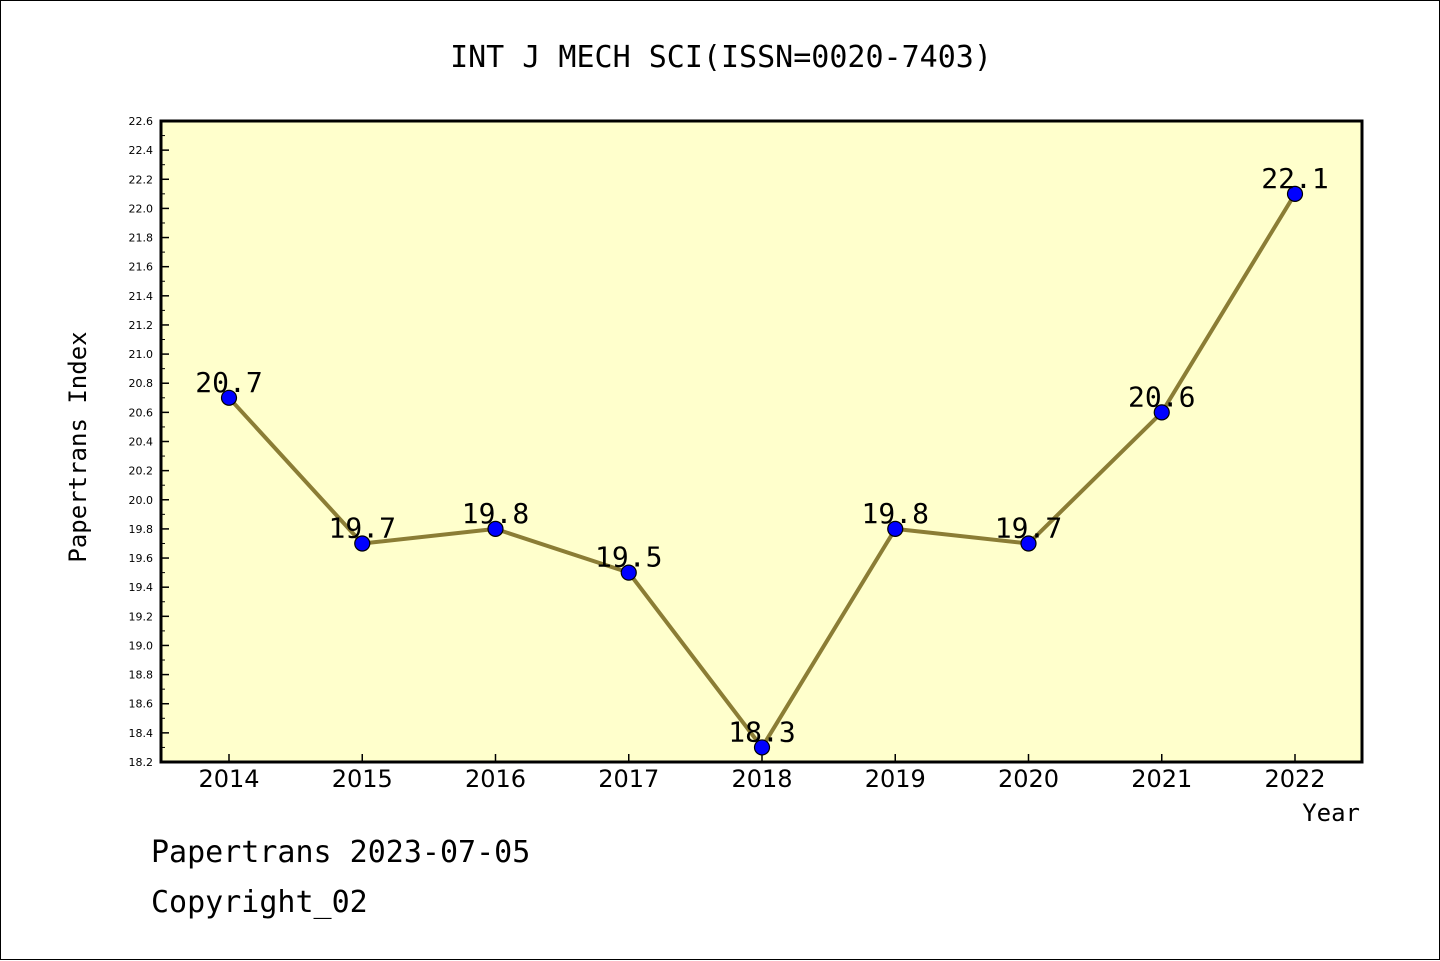  I want to click on y-tick-label: 20.4, so click(141, 442).